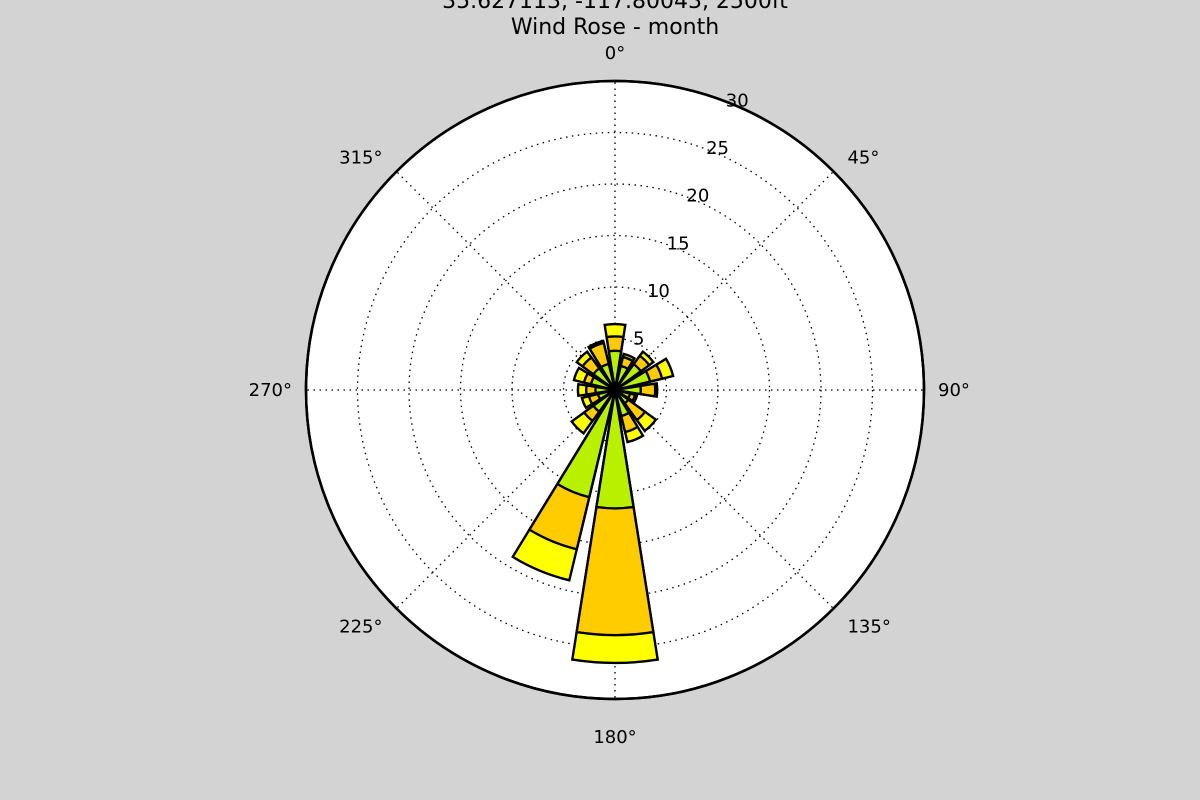 Image resolution: width=1200 pixels, height=800 pixels. I want to click on wedge-202.5-bin1, so click(586, 444).